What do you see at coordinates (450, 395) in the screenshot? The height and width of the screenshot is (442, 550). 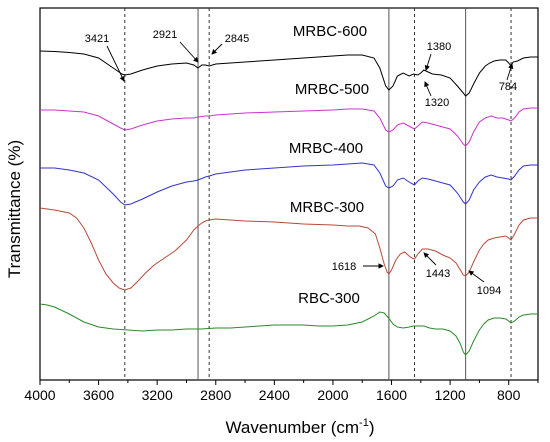 I see `x-tick-label-1200: 1200` at bounding box center [450, 395].